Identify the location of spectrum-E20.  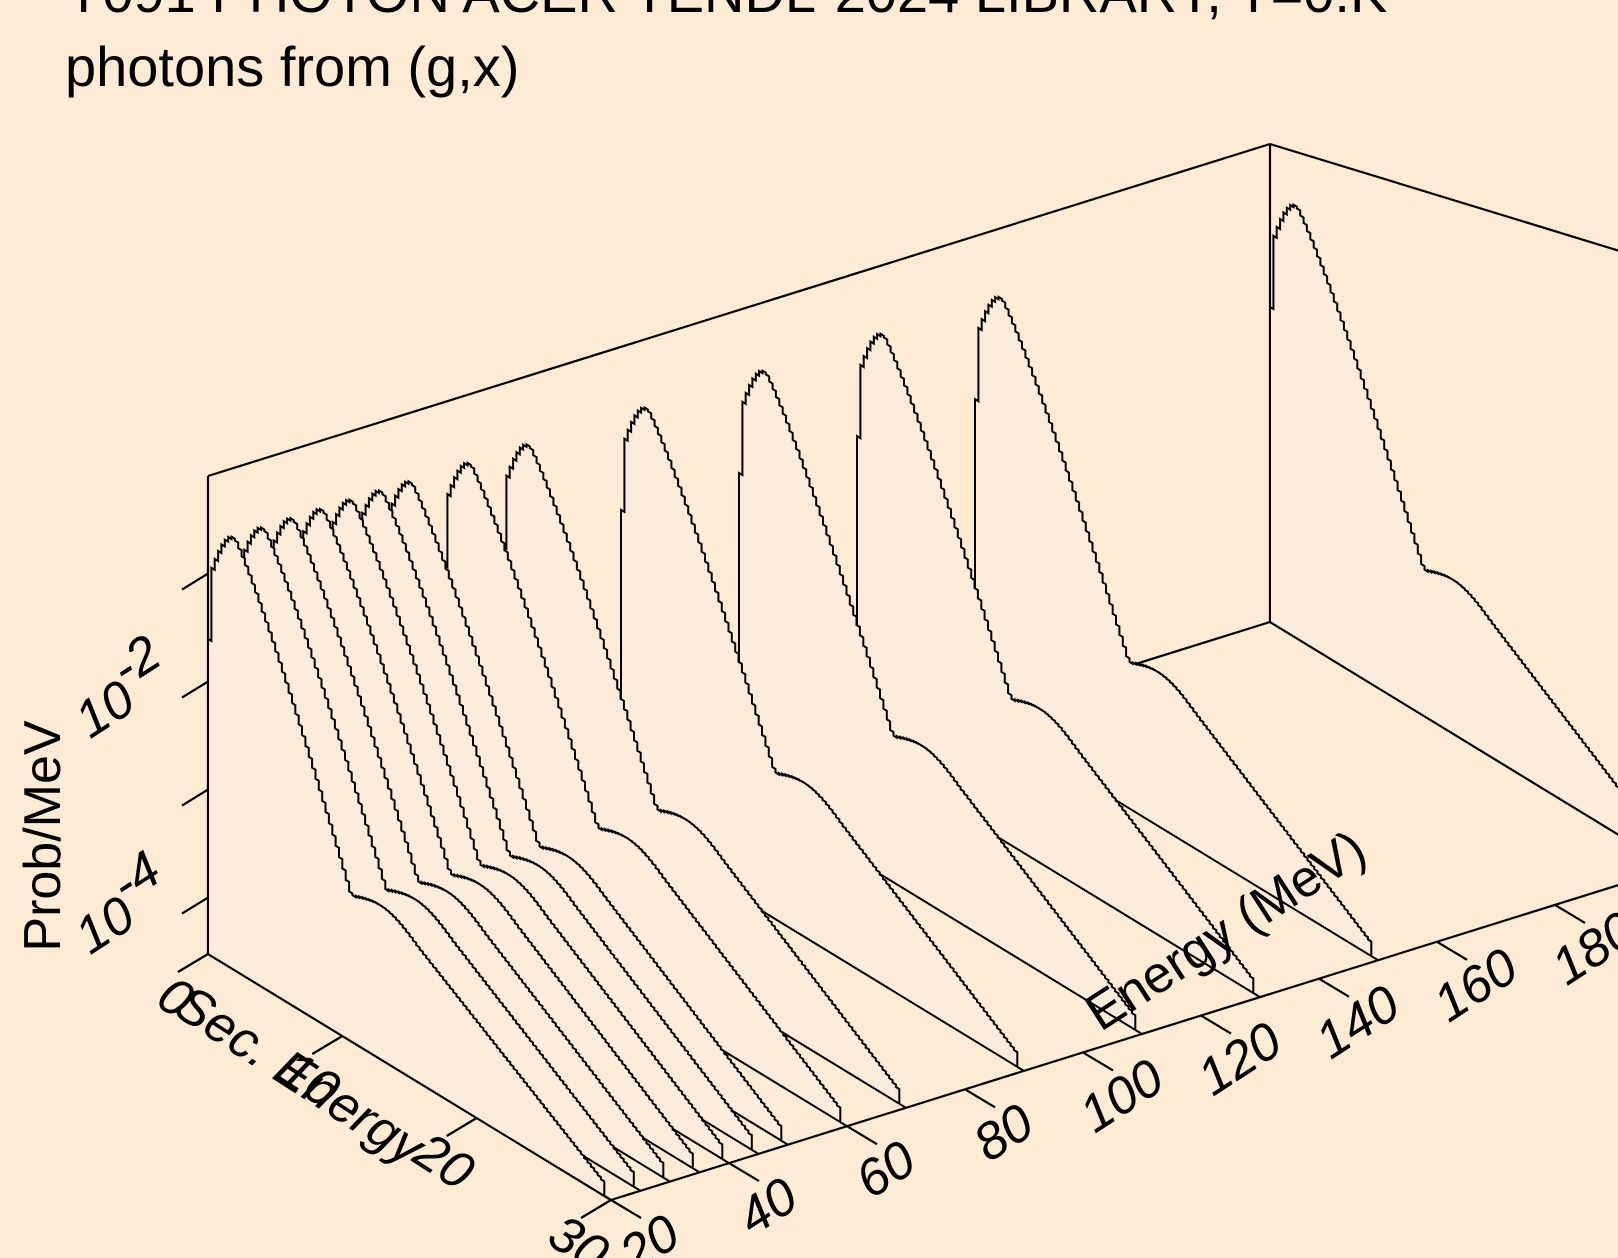
(409, 867).